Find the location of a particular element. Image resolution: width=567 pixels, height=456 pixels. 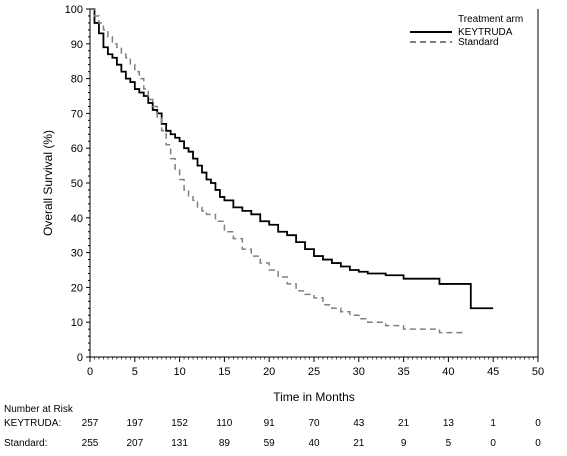

x-tick-label: 30 is located at coordinates (359, 372).